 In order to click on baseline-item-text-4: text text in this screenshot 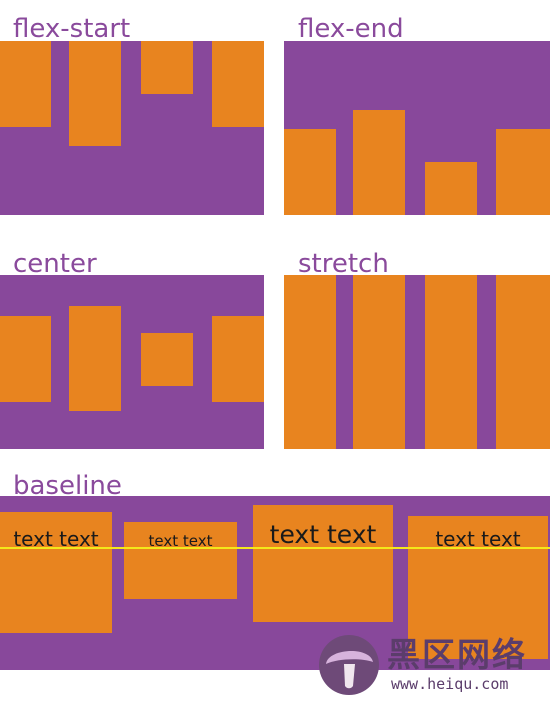, I will do `click(478, 539)`.